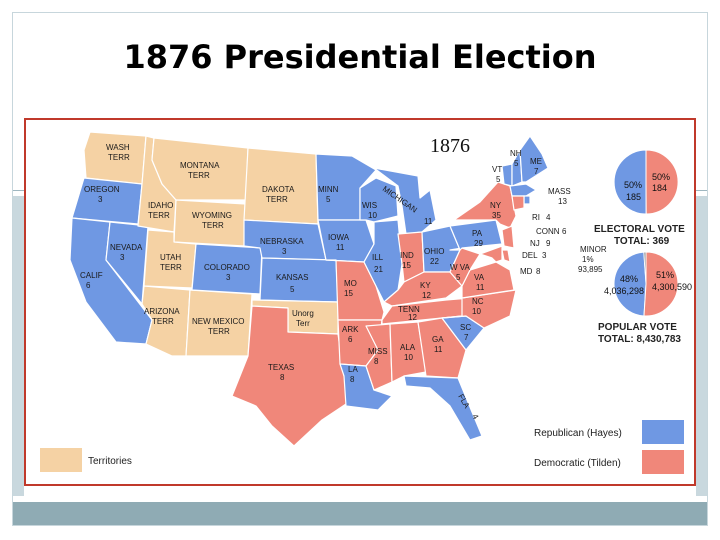 The height and width of the screenshot is (540, 720). Describe the element at coordinates (702, 346) in the screenshot. I see `right-band` at that location.